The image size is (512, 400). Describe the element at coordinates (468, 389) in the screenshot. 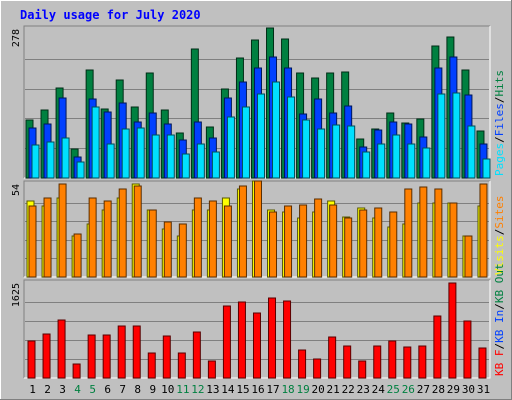

I see `x-tick-label-day-30: 30` at that location.